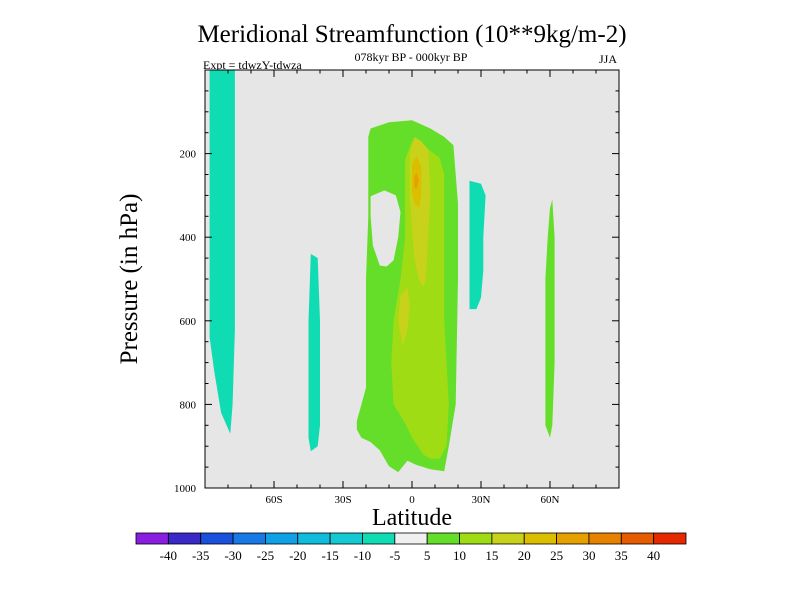 This screenshot has height=600, width=800. What do you see at coordinates (481, 500) in the screenshot?
I see `x-tick-label: 30N` at bounding box center [481, 500].